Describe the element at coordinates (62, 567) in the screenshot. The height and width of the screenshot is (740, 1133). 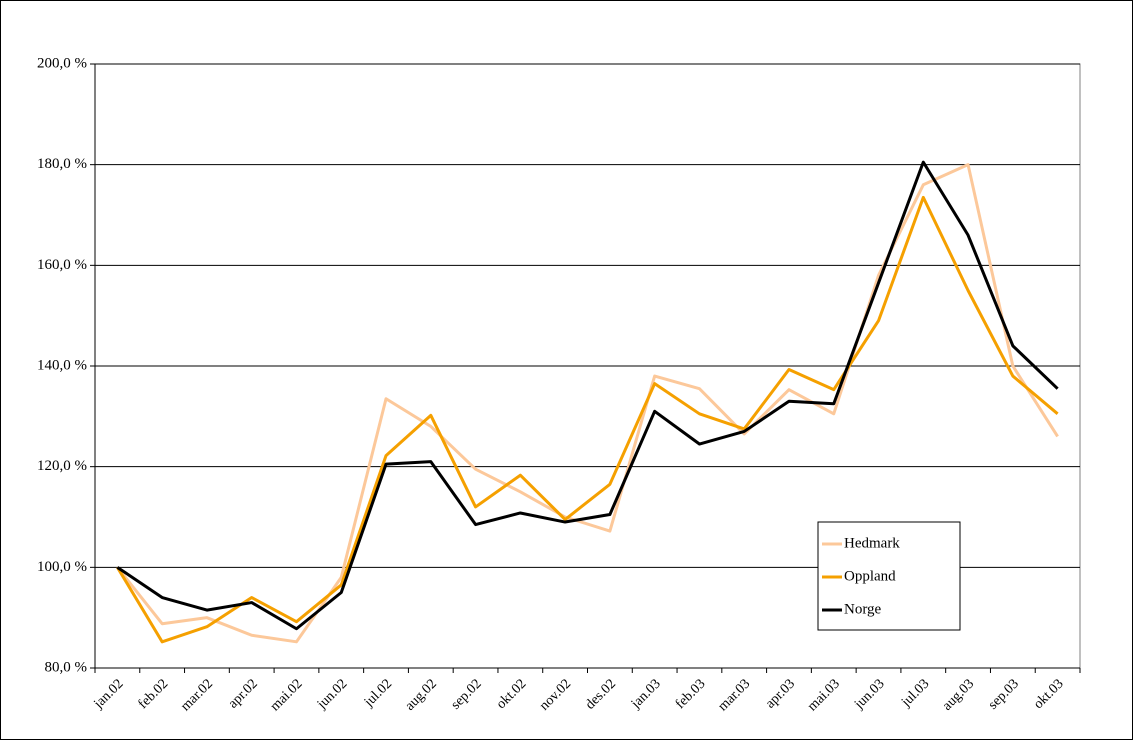
I see `y-tick-label: 100,0 %` at that location.